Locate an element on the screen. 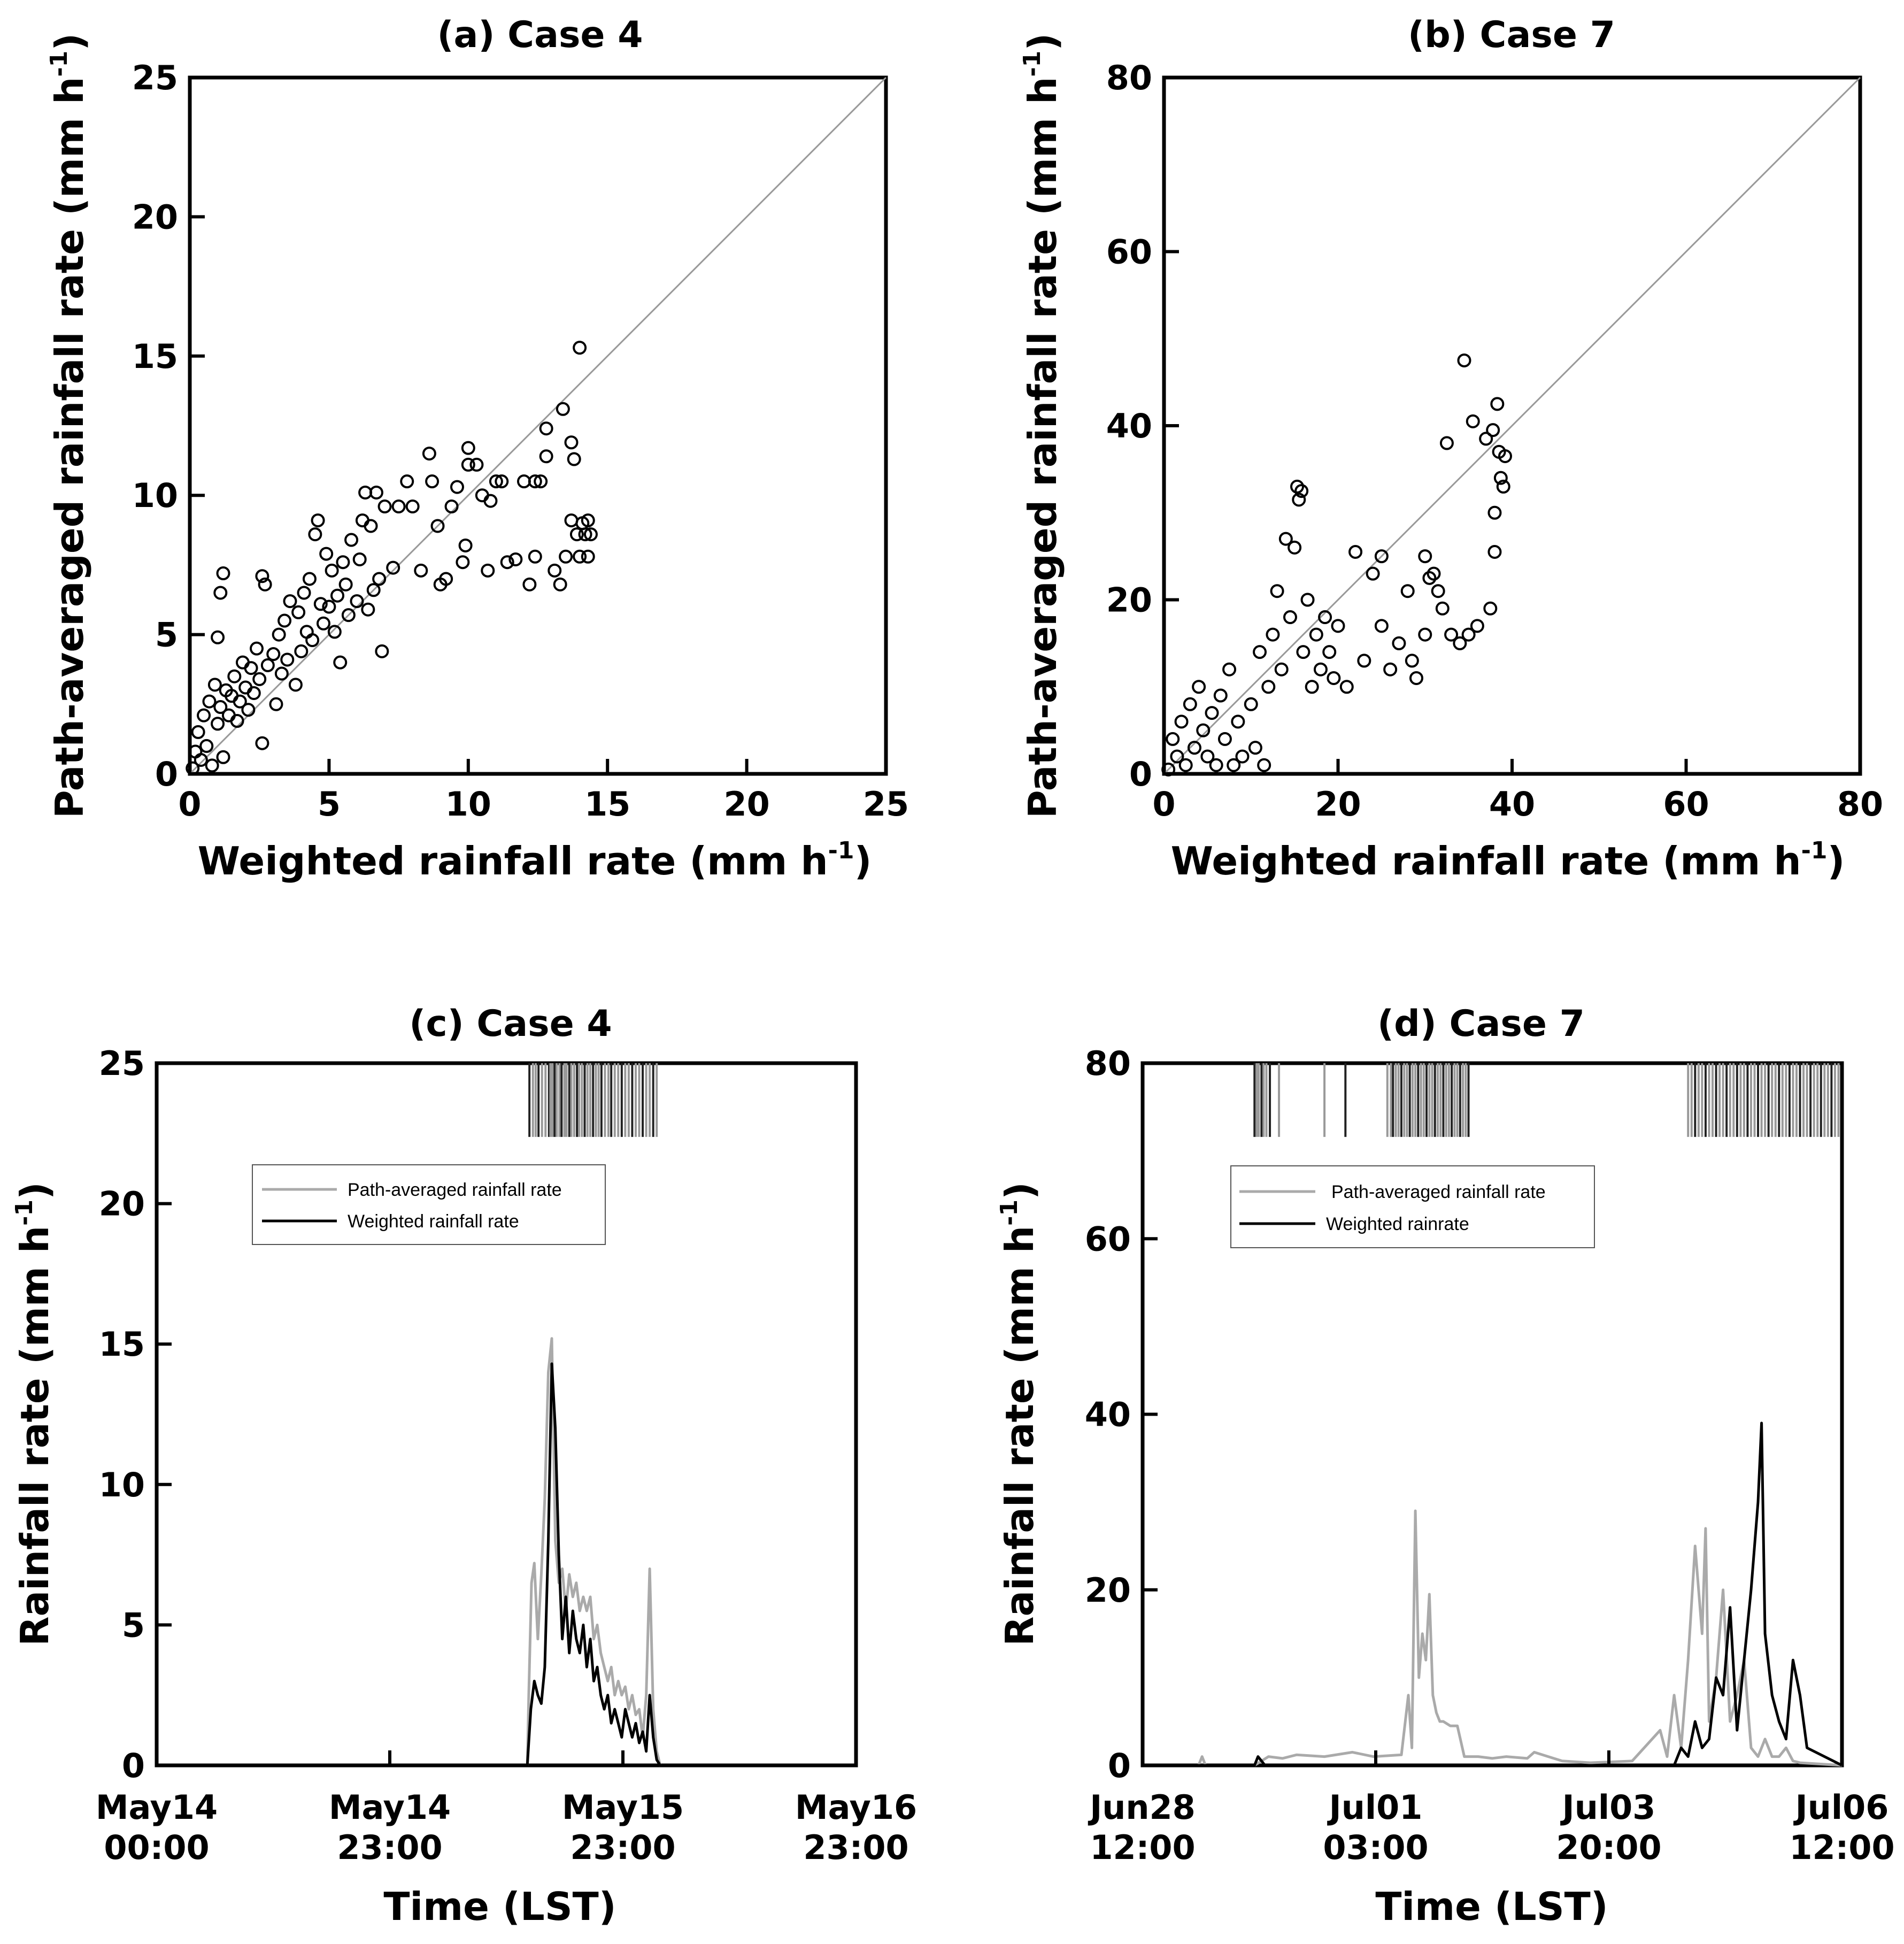 Image resolution: width=1904 pixels, height=1944 pixels. panel-c-series is located at coordinates (506, 1552).